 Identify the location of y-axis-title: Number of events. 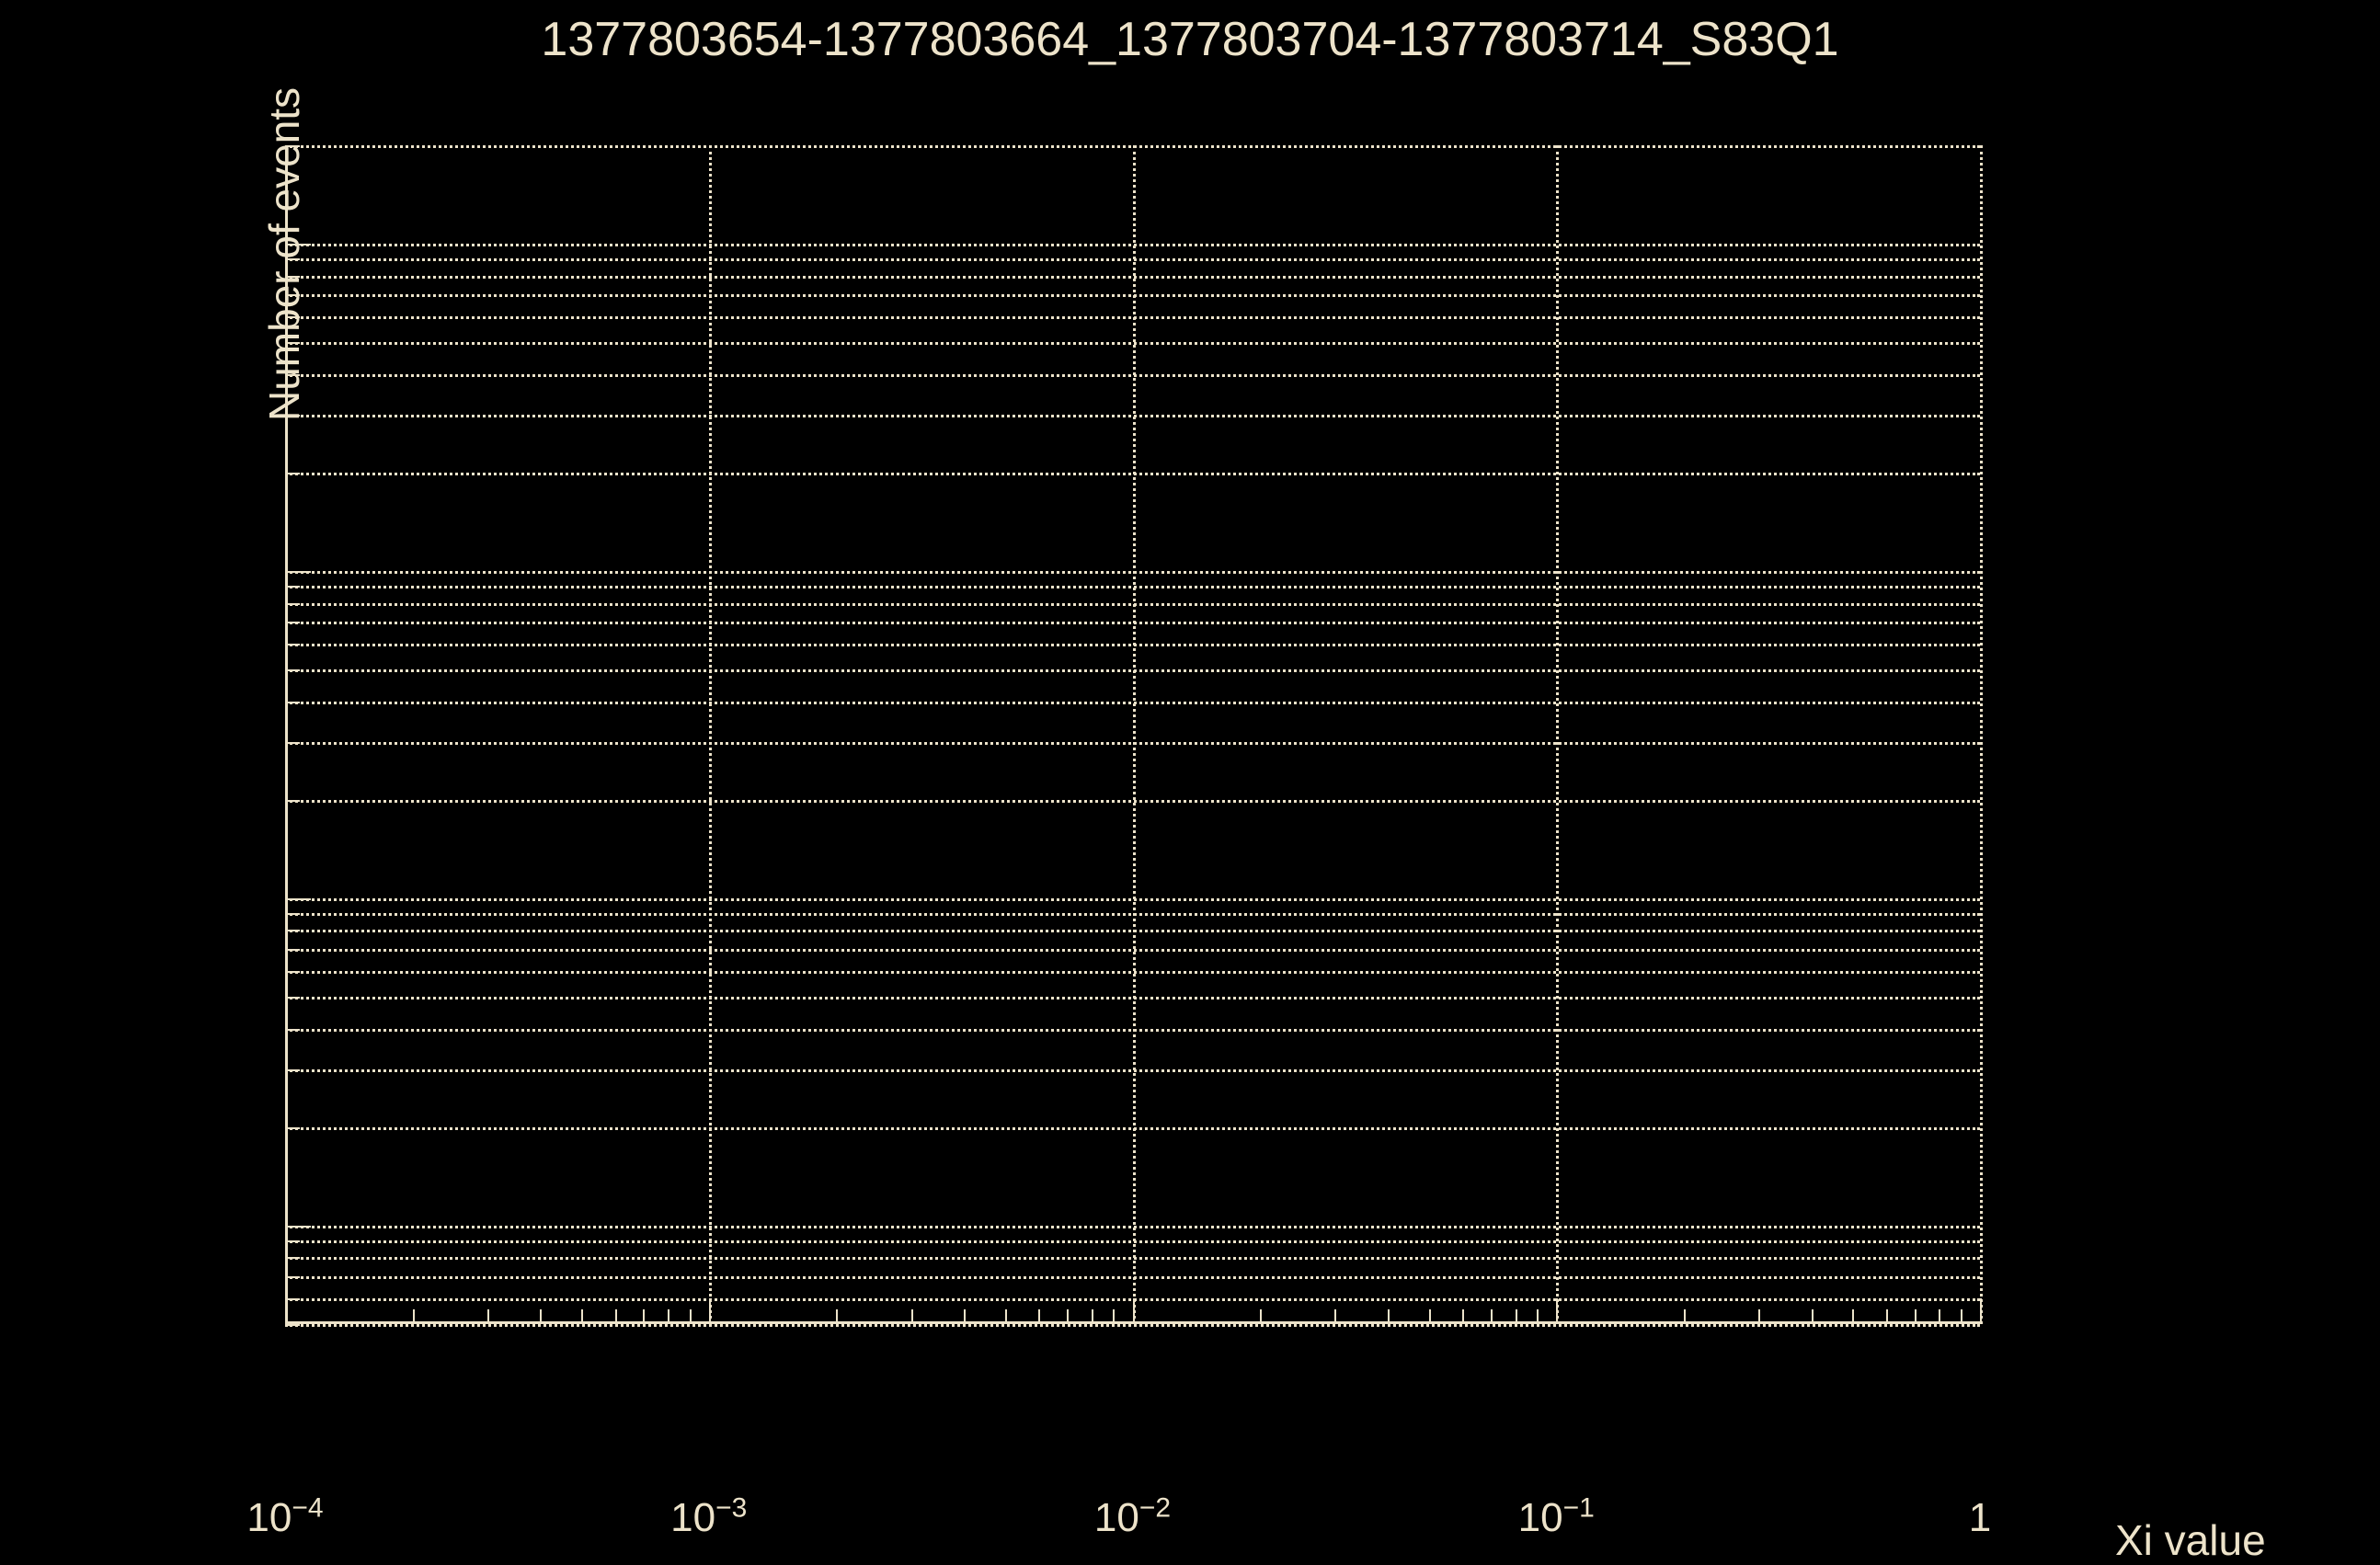
(284, 253).